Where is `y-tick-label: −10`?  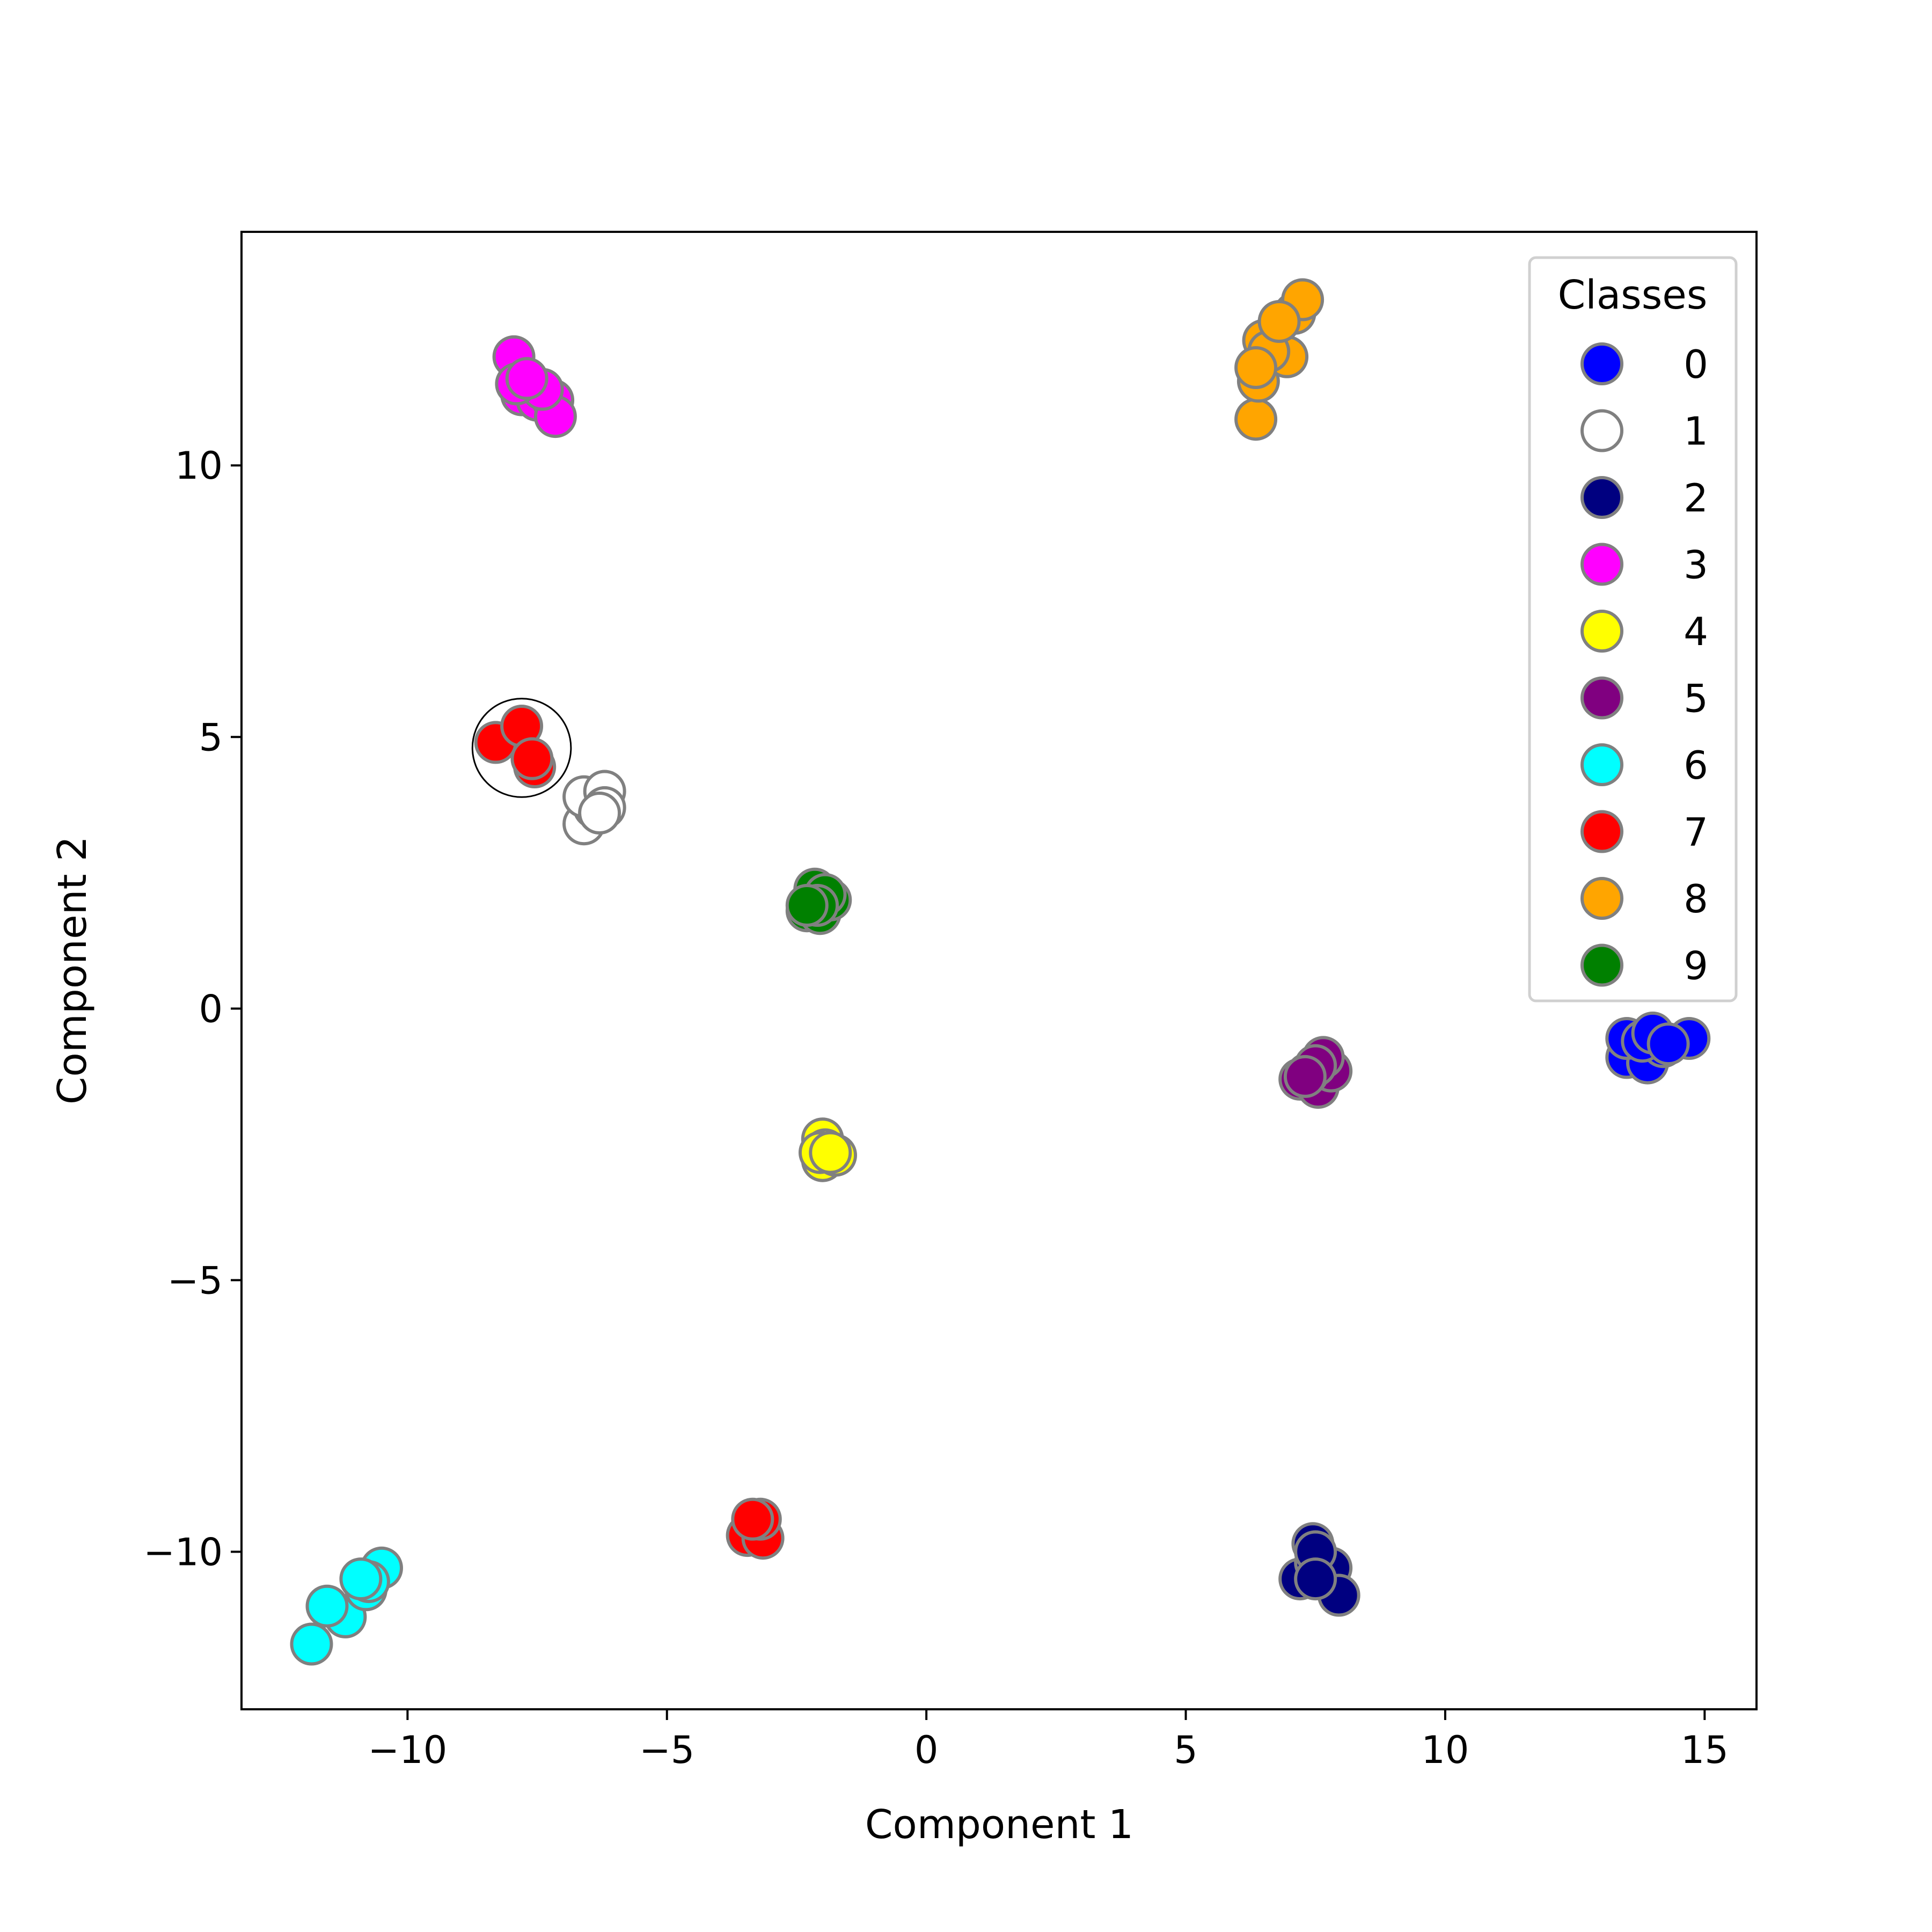
y-tick-label: −10 is located at coordinates (183, 1552).